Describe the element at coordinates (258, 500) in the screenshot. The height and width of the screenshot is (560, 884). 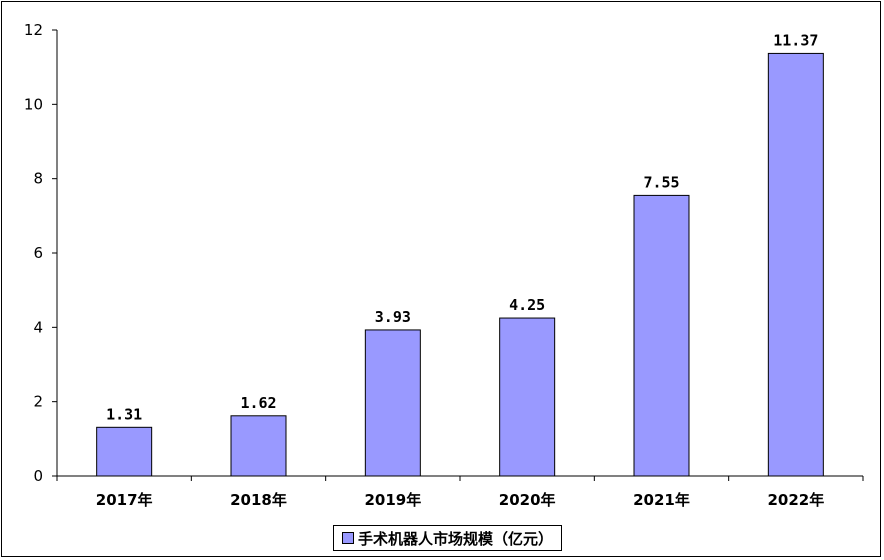
I see `x-tick-label: 2018年` at that location.